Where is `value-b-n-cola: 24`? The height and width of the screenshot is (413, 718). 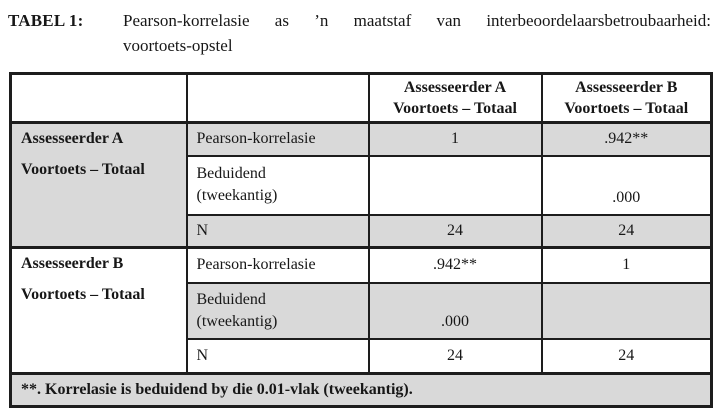 value-b-n-cola: 24 is located at coordinates (455, 356).